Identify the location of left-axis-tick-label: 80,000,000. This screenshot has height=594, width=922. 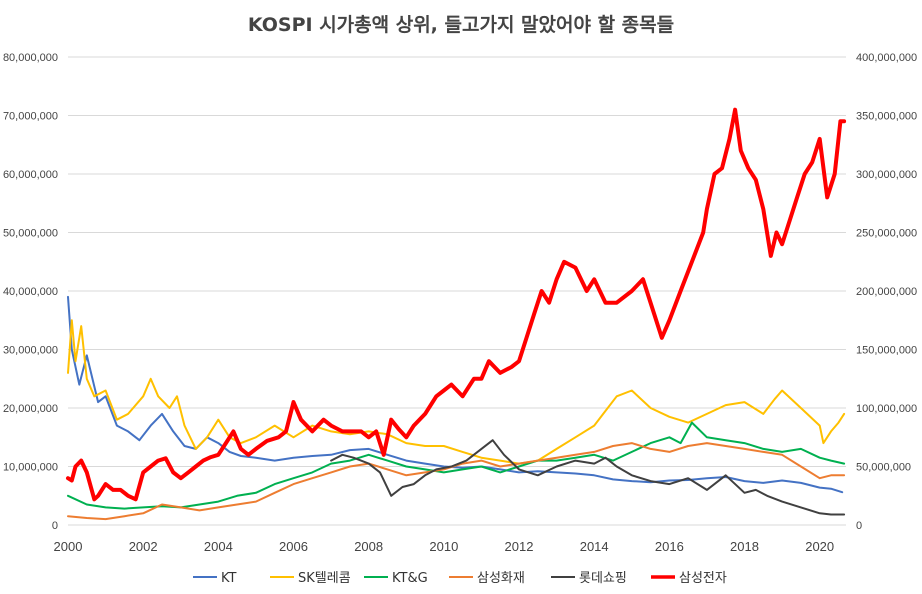
(30, 58).